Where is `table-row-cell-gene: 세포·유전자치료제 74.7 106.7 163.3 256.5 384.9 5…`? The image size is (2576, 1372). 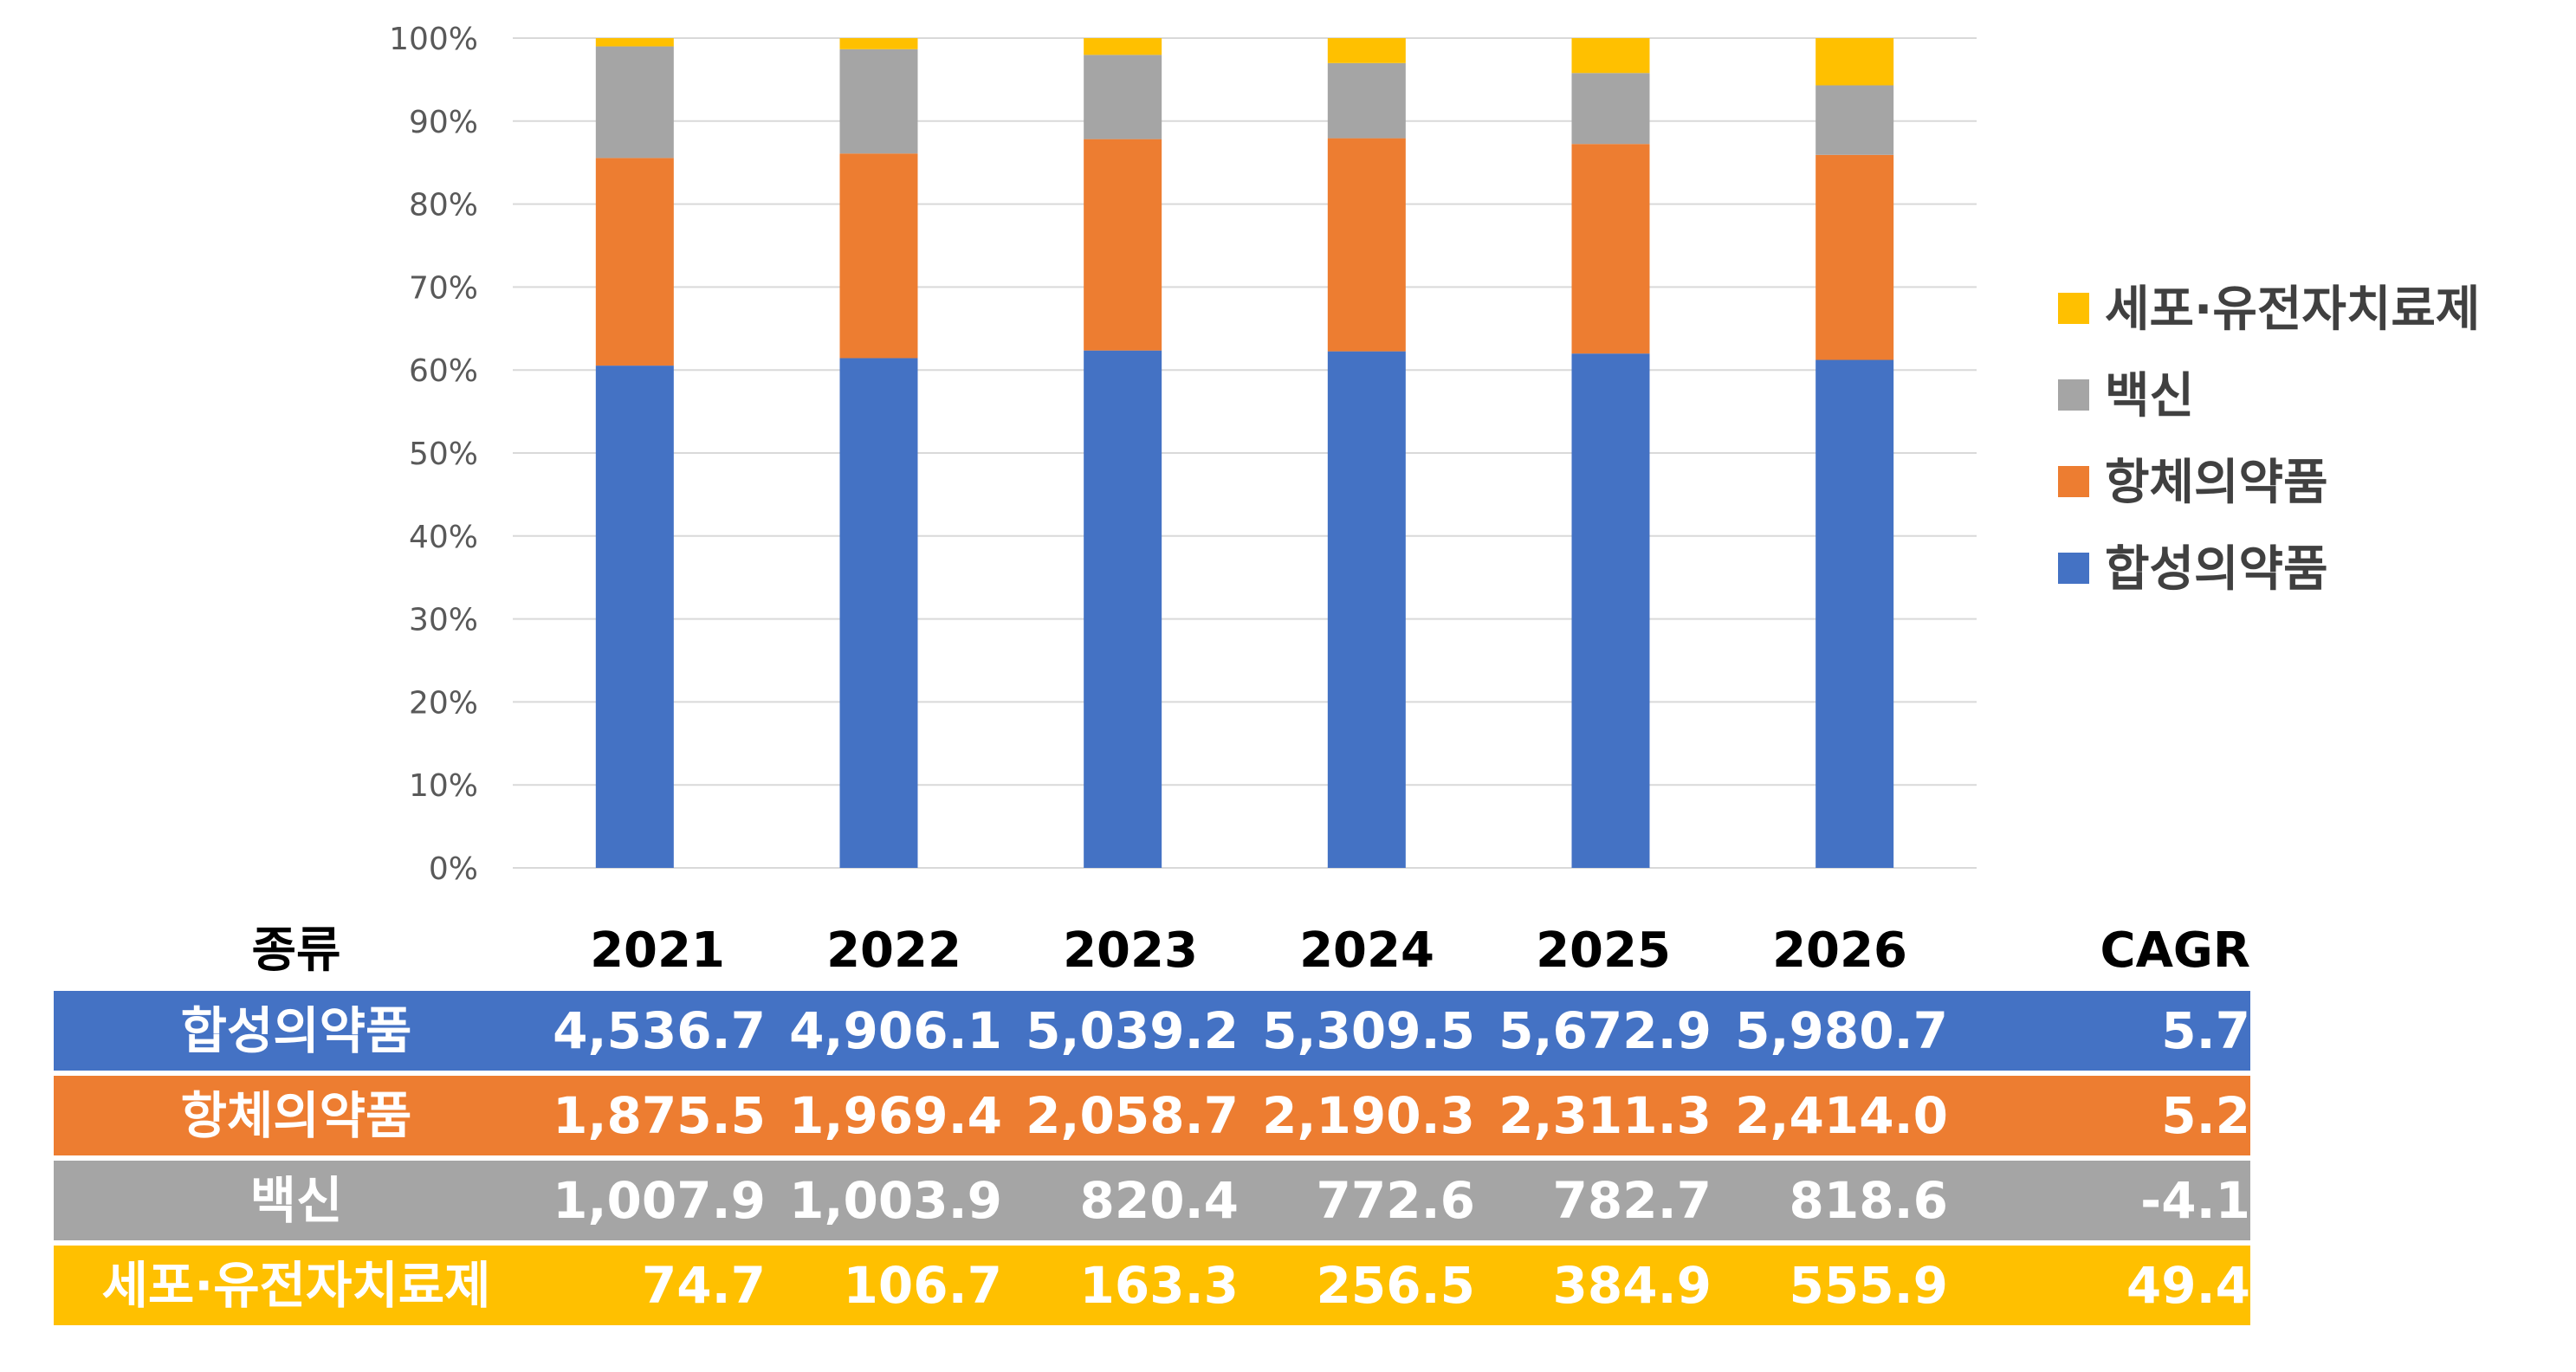
table-row-cell-gene: 세포·유전자치료제 74.7 106.7 163.3 256.5 384.9 5… is located at coordinates (1152, 1285).